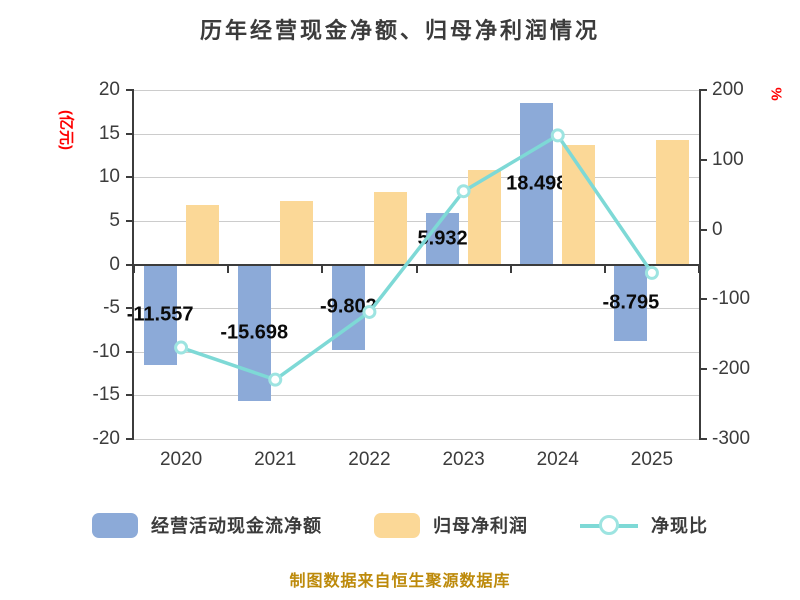 The width and height of the screenshot is (800, 600). Describe the element at coordinates (644, 525) in the screenshot. I see `legend-item-netcash-ratio: 净现比` at that location.